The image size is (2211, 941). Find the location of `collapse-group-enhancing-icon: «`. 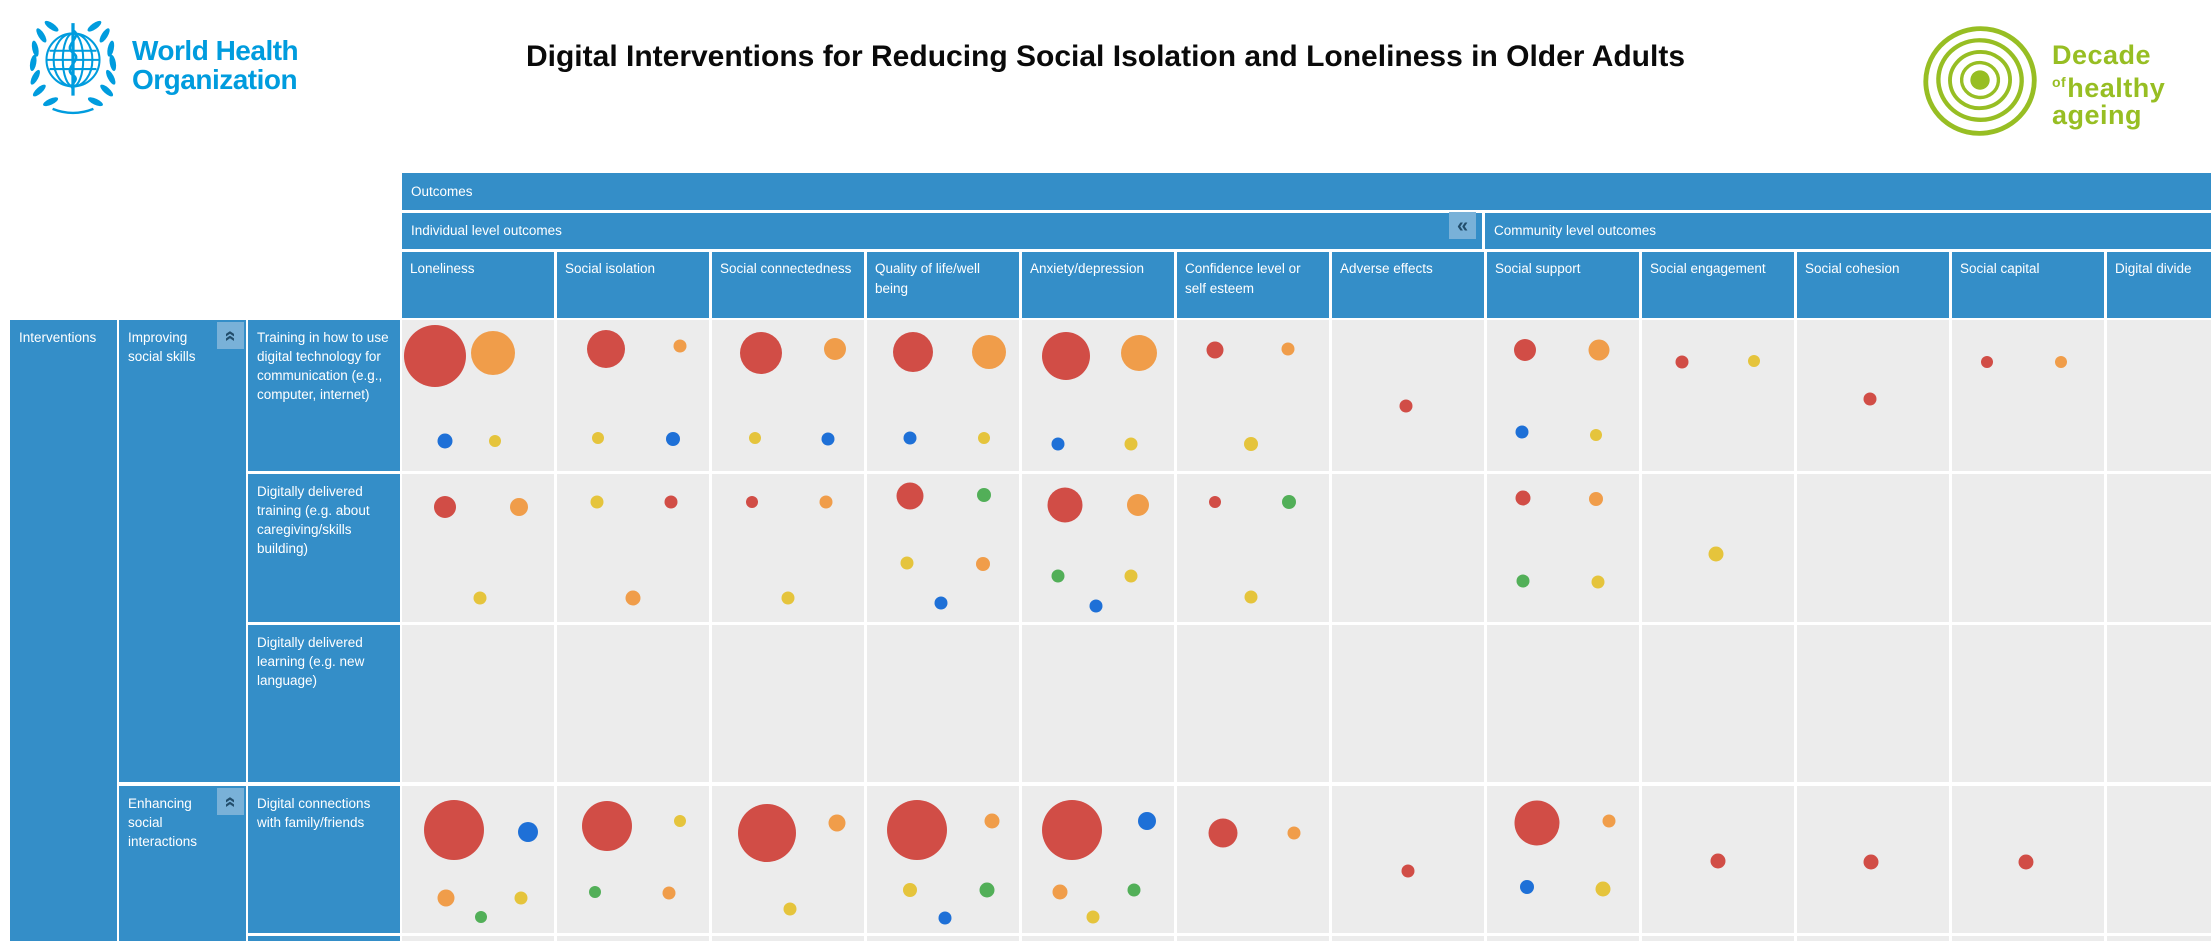

collapse-group-enhancing-icon: « is located at coordinates (230, 801).